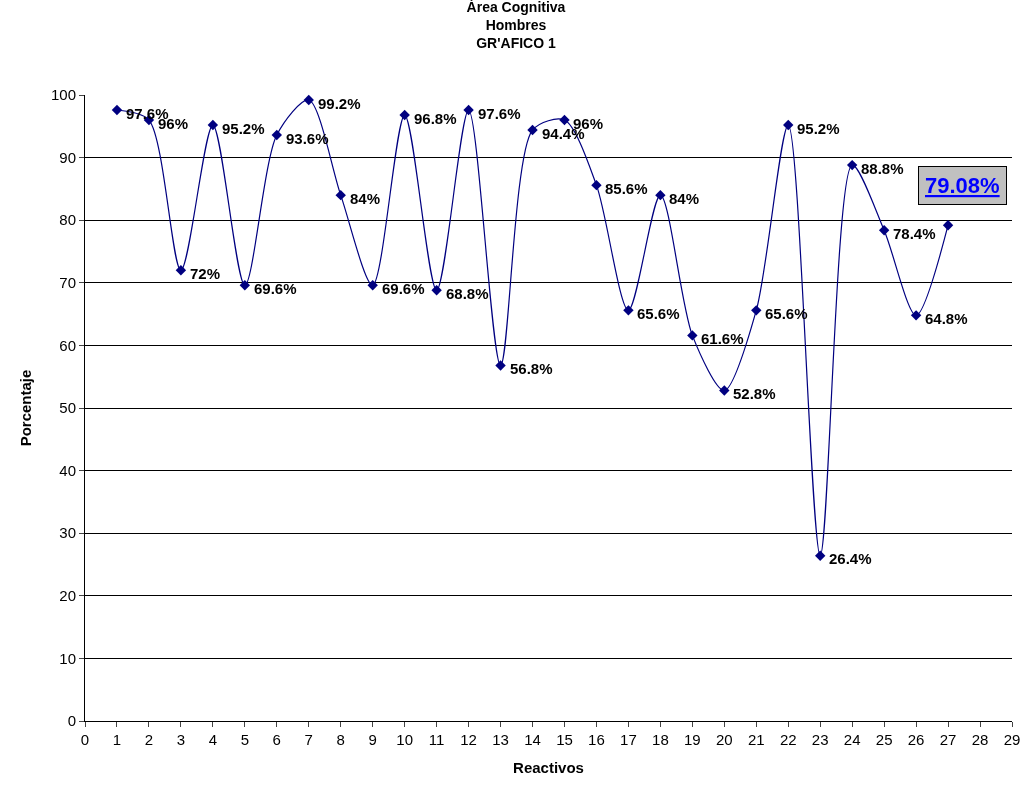  Describe the element at coordinates (658, 313) in the screenshot. I see `data-label: 65.6%` at that location.